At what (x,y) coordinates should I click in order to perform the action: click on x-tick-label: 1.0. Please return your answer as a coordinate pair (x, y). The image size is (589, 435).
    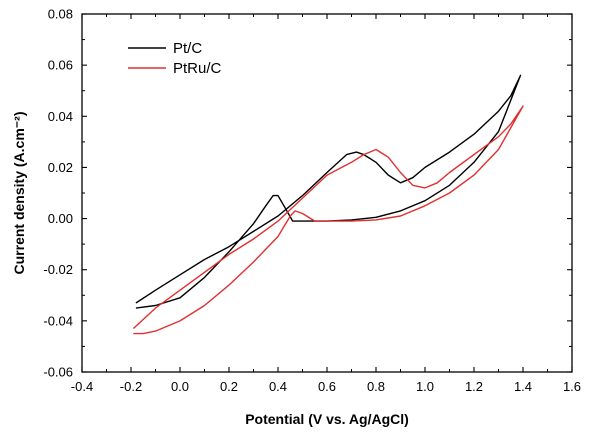
    Looking at the image, I should click on (425, 386).